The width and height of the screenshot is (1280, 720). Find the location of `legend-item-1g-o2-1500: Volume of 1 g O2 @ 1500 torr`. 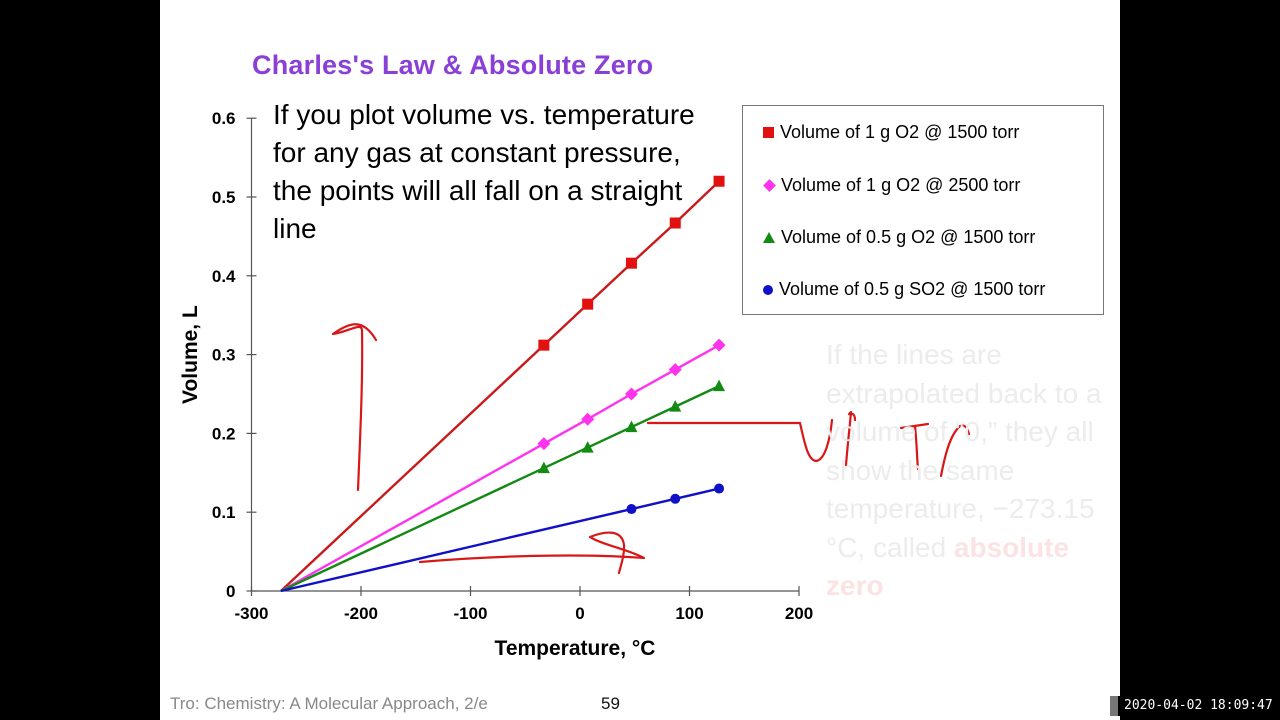

legend-item-1g-o2-1500: Volume of 1 g O2 @ 1500 torr is located at coordinates (891, 132).